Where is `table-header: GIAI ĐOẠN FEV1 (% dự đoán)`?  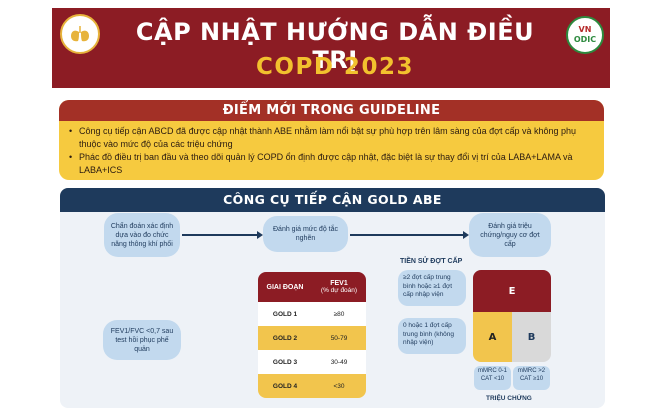
table-header: GIAI ĐOẠN FEV1 (% dự đoán) is located at coordinates (312, 287).